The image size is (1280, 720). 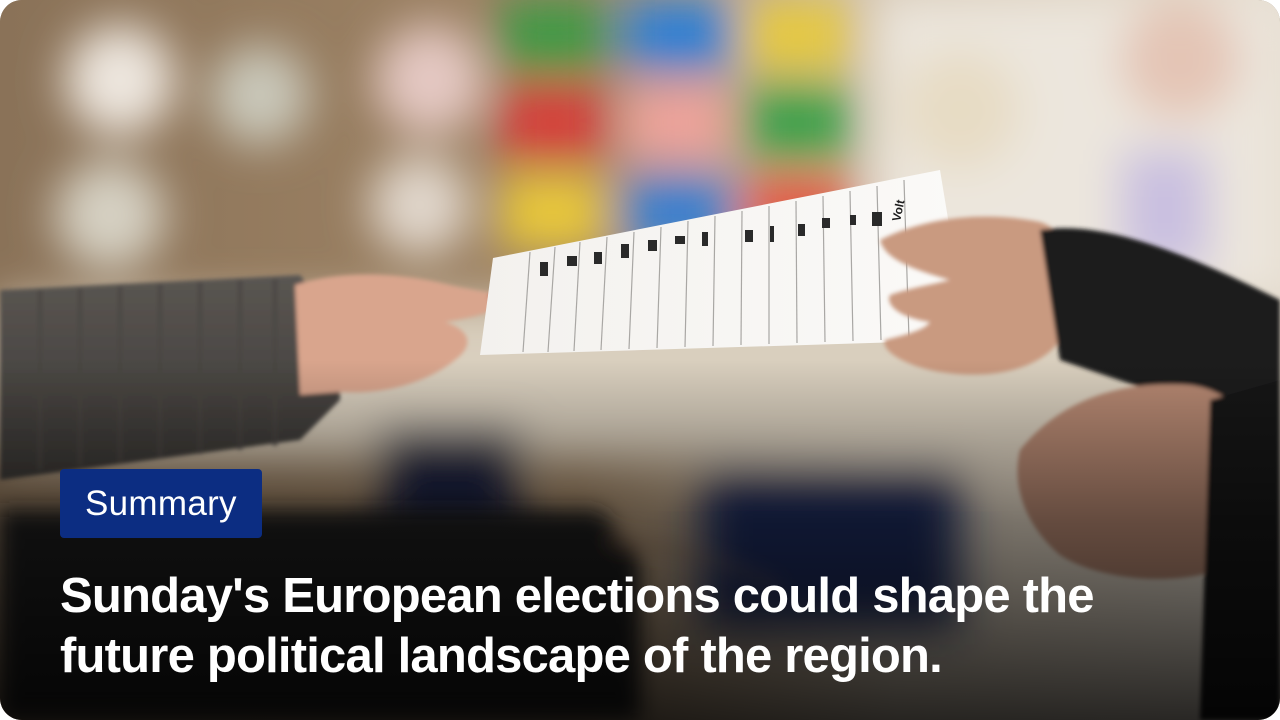 I want to click on svg-text: Volt, so click(x=898, y=210).